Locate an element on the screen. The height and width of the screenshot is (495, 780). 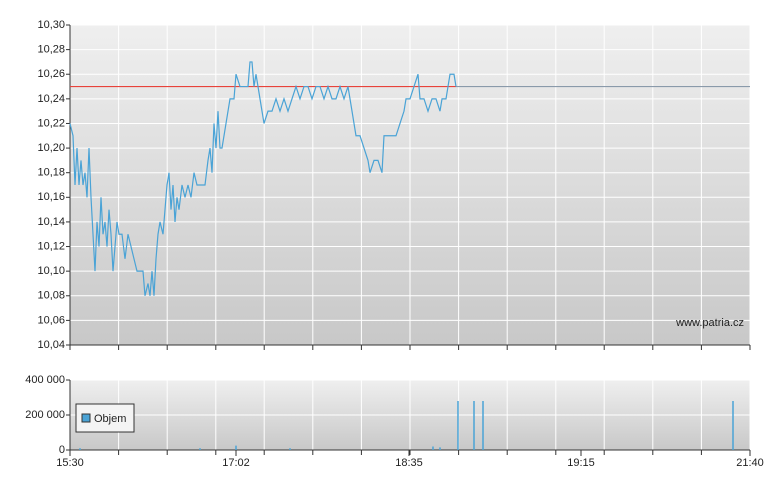
y-tick-label: 0 is located at coordinates (62, 450).